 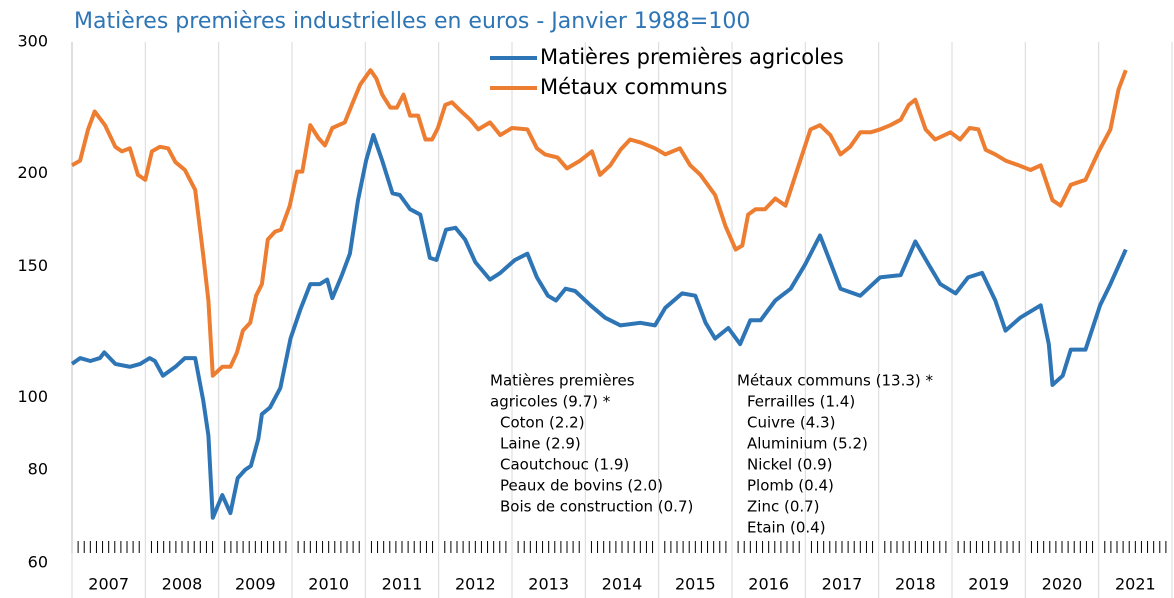 I want to click on x-tick-label: 2014, so click(x=622, y=584).